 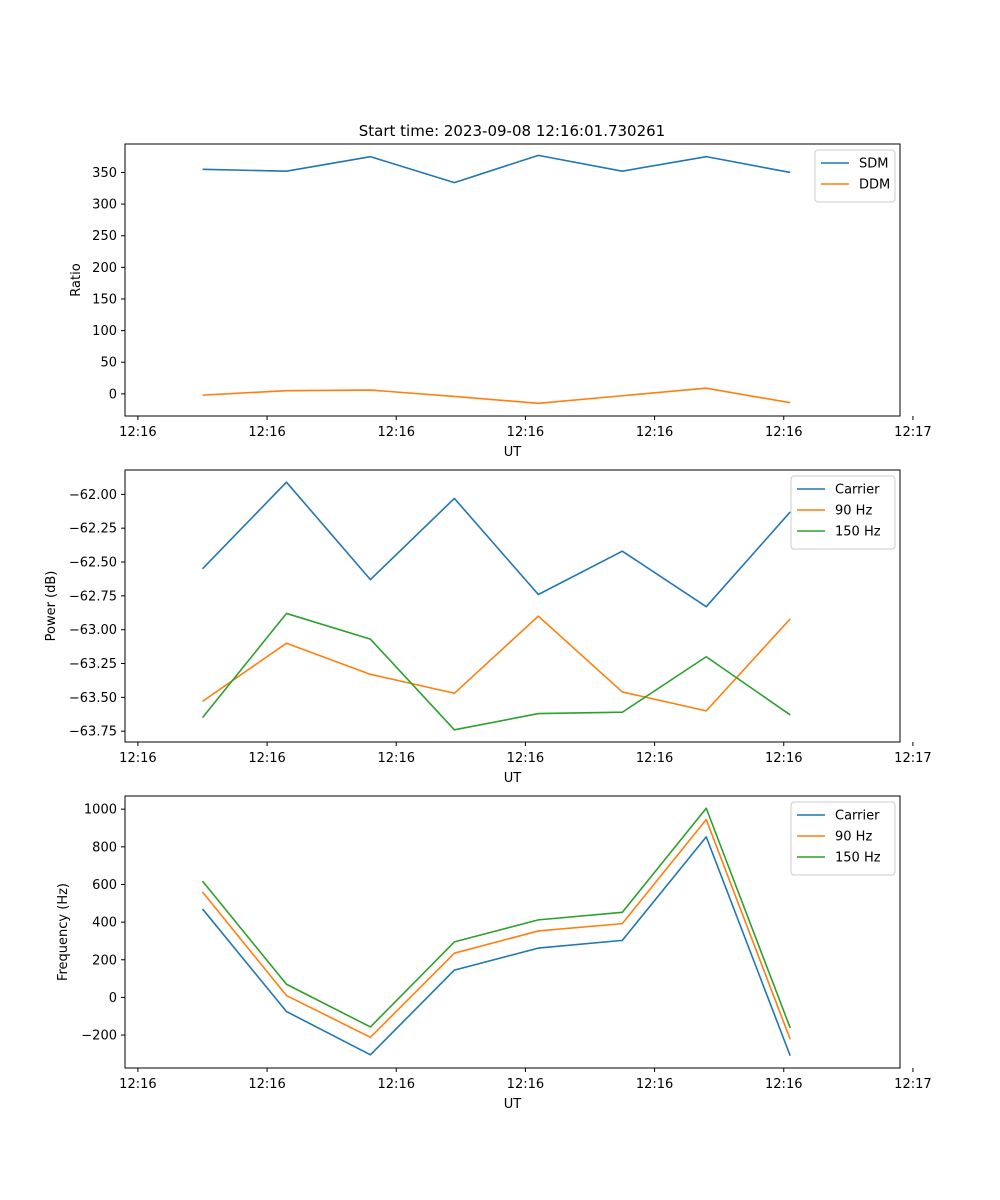 What do you see at coordinates (93, 563) in the screenshot?
I see `y-tick-label: −62.50` at bounding box center [93, 563].